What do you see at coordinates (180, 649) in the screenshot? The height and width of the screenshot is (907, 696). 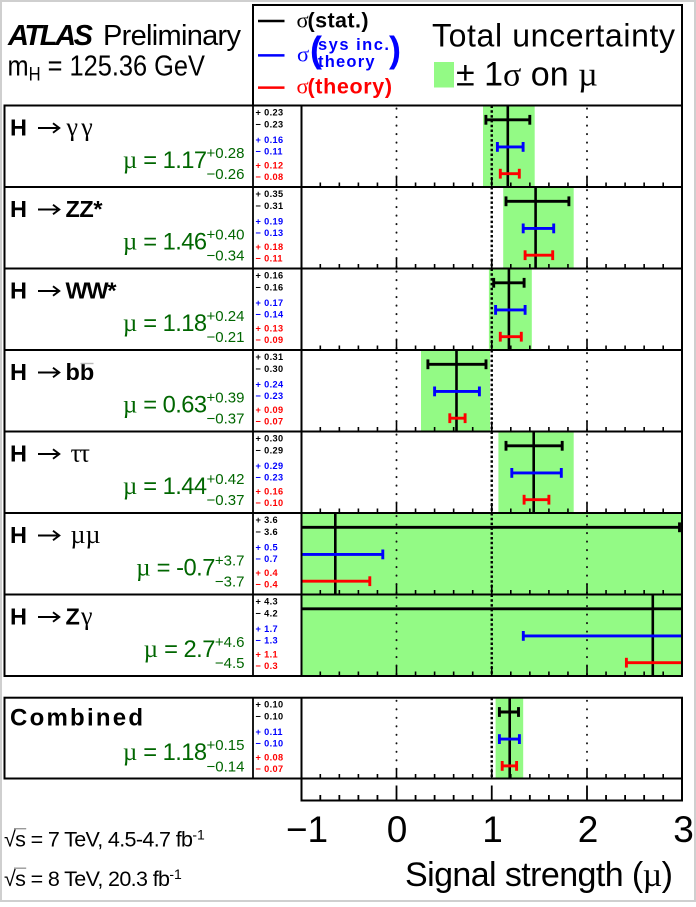 I see `svg-text: µ = 2.7` at bounding box center [180, 649].